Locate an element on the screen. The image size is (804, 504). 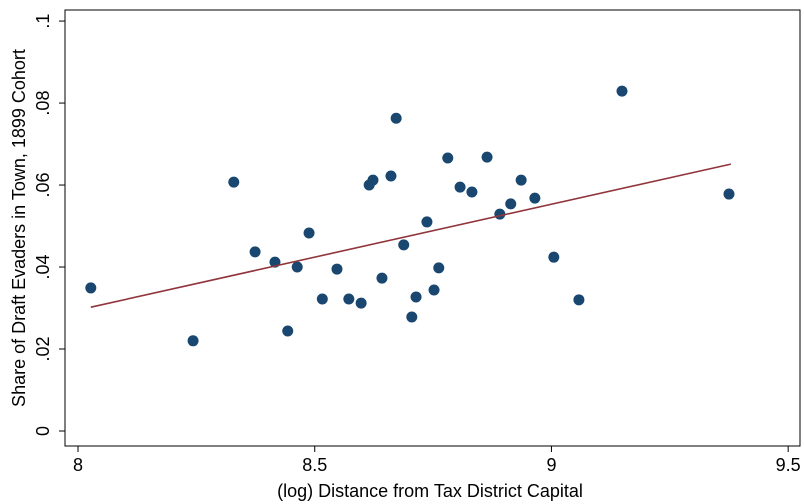
x-tick-label: 8.5 is located at coordinates (314, 465).